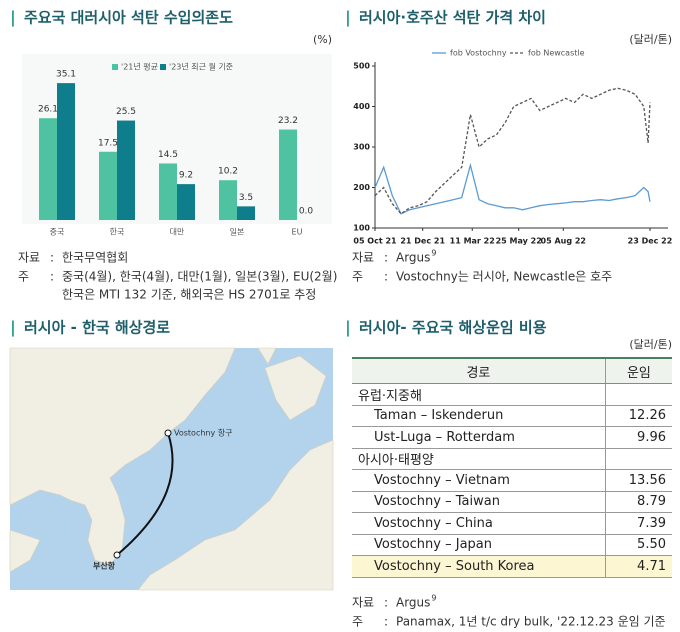  I want to click on note-line: 중국(4월), 한국(4월), 대만(1월), 일본(3월), EU(2월), so click(199, 277).